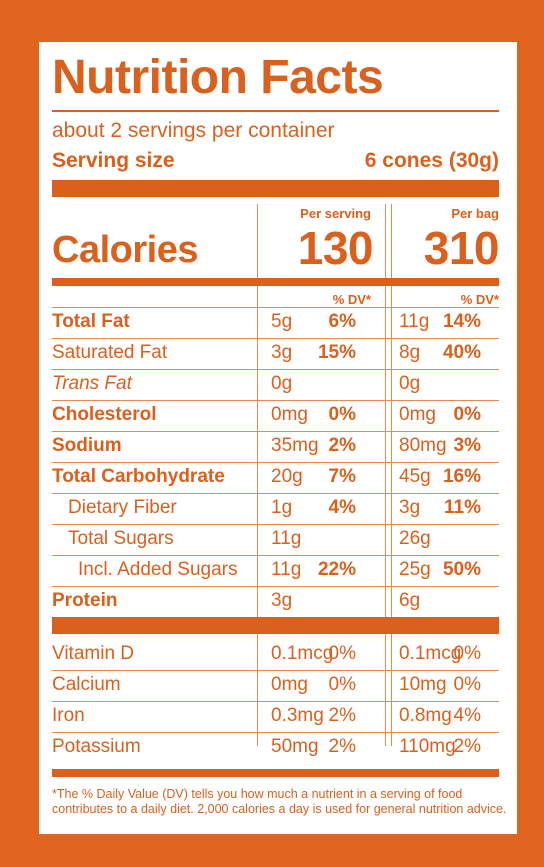 The image size is (544, 867). Describe the element at coordinates (122, 507) in the screenshot. I see `nutrient-name: Dietary Fiber` at that location.